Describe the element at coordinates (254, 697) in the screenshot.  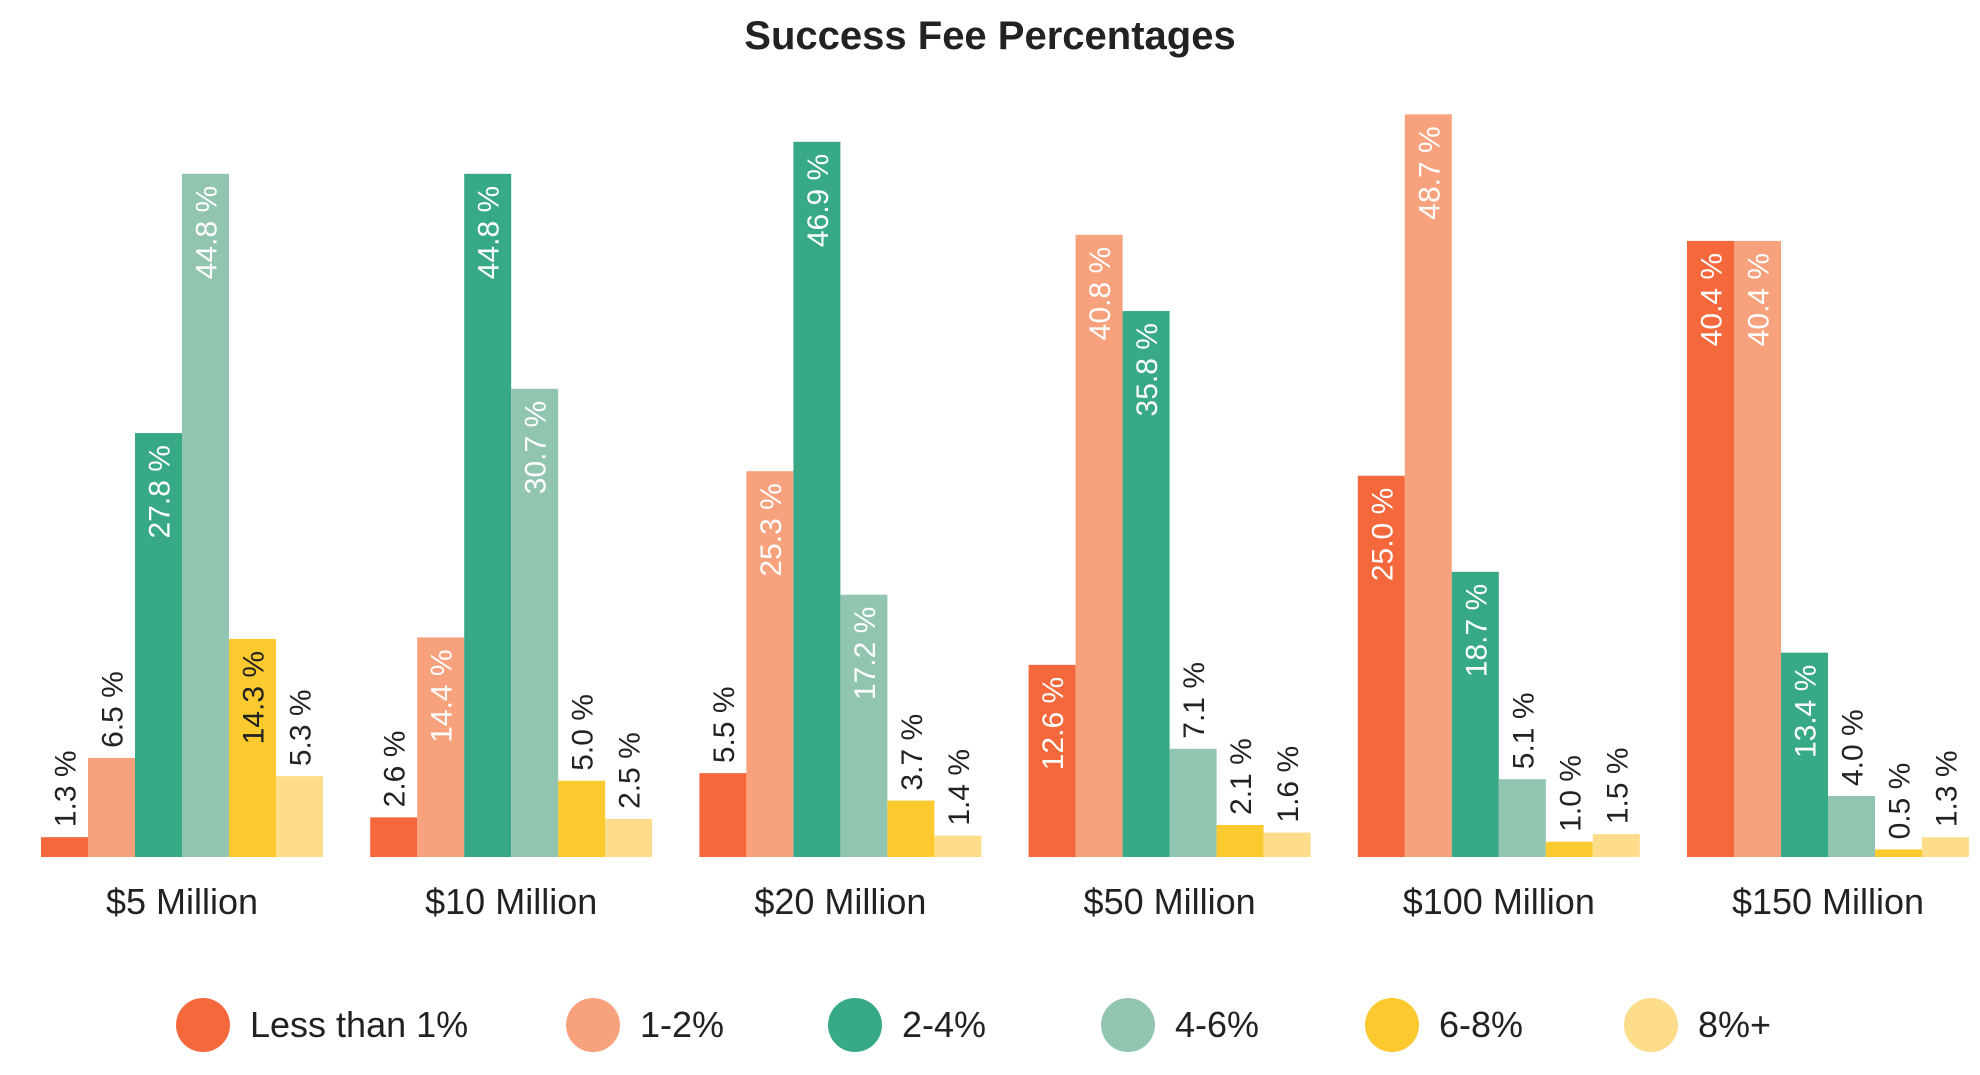
I see `data-label: 14.3 %` at that location.